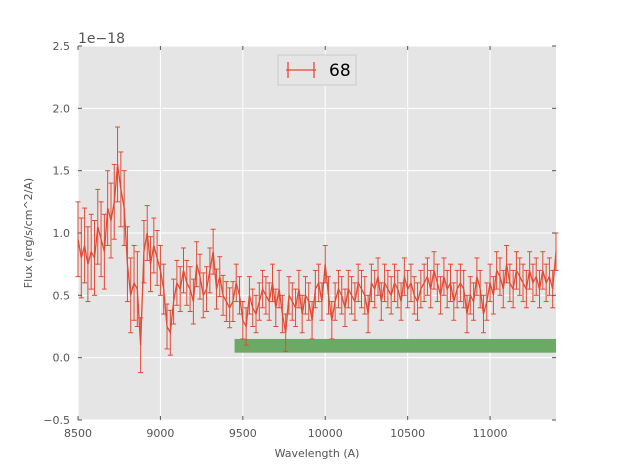 Image resolution: width=617 pixels, height=467 pixels. Describe the element at coordinates (325, 433) in the screenshot. I see `x-tick-label: 10000` at that location.